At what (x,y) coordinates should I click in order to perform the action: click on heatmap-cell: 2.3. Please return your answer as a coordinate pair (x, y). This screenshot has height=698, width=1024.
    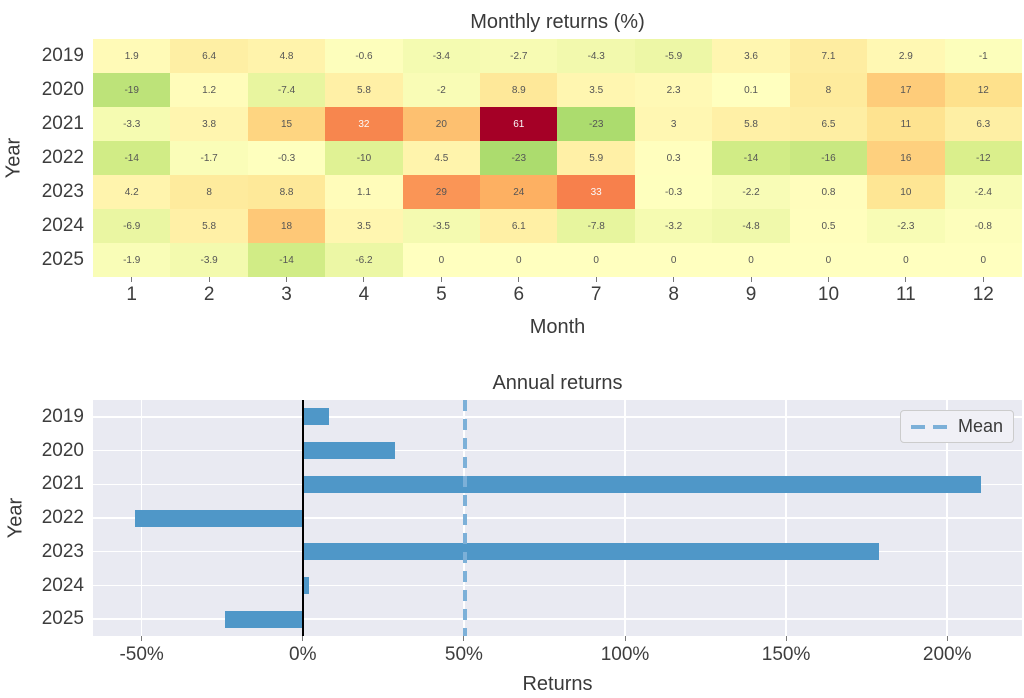
    Looking at the image, I should click on (673, 90).